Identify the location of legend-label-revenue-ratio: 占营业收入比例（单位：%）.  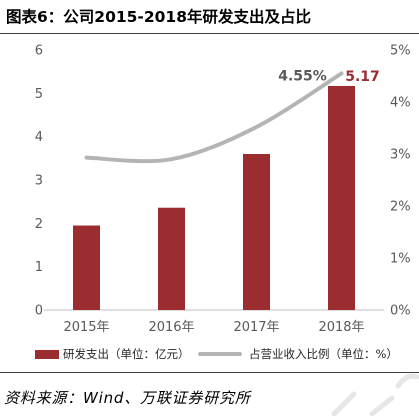
(323, 354).